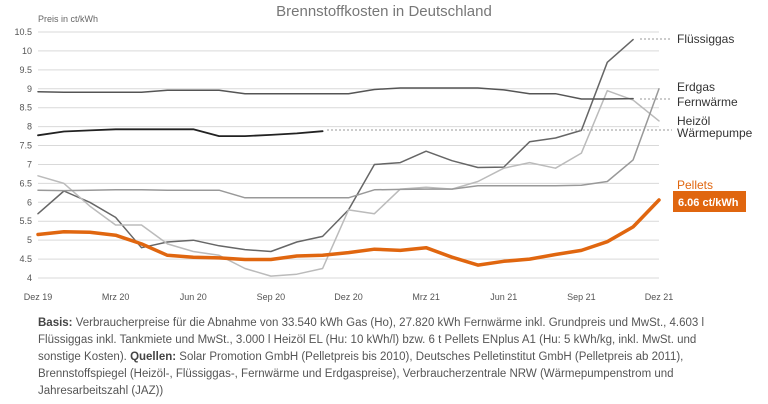  Describe the element at coordinates (25, 146) in the screenshot. I see `y-tick-label: 7.5` at that location.